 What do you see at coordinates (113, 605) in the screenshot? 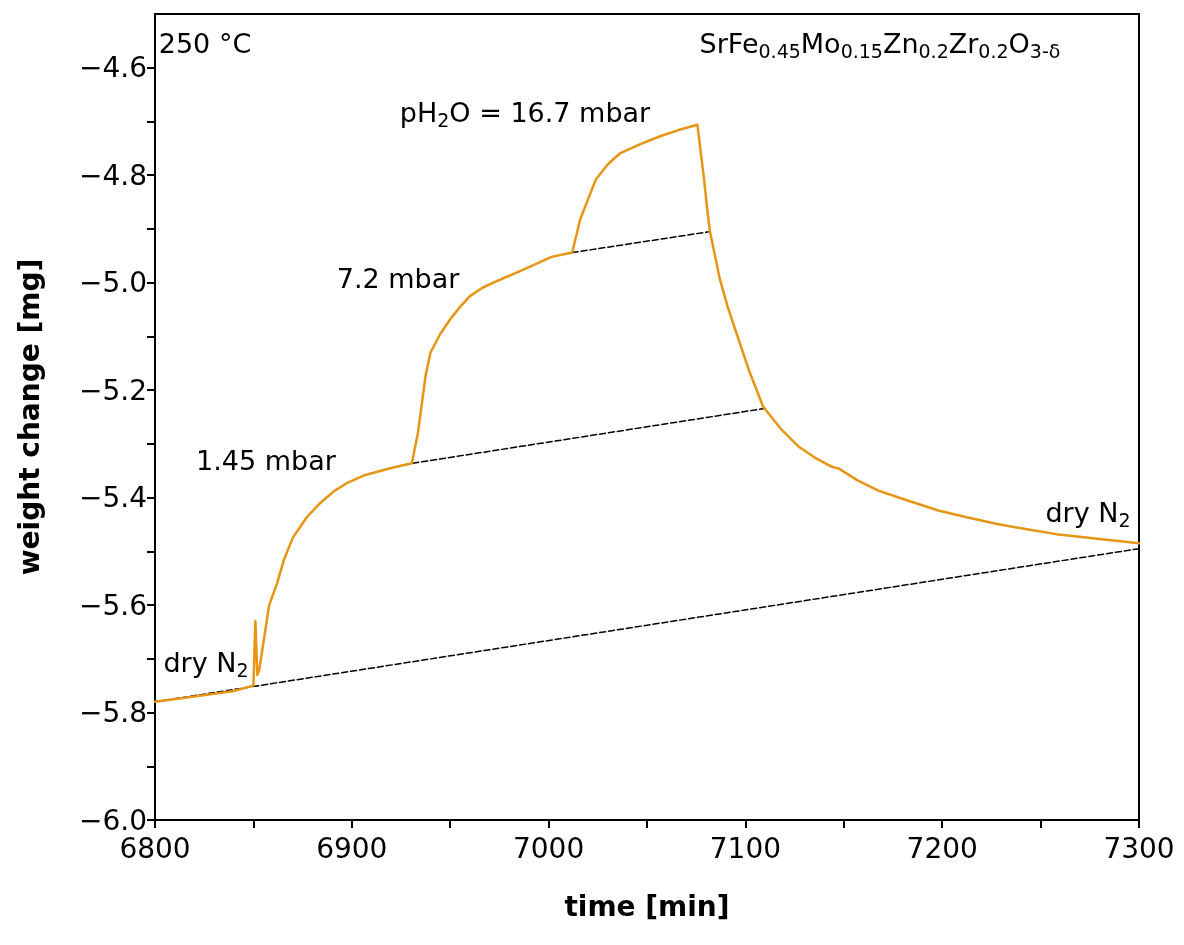
I see `y-tick-label: −5.6` at bounding box center [113, 605].